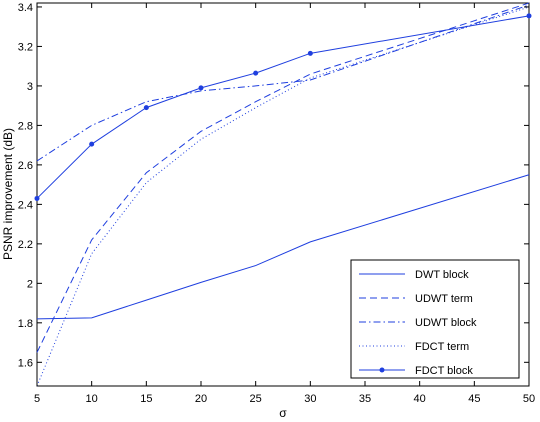  Describe the element at coordinates (442, 347) in the screenshot. I see `legend-label-fdct-term: FDCT term` at that location.